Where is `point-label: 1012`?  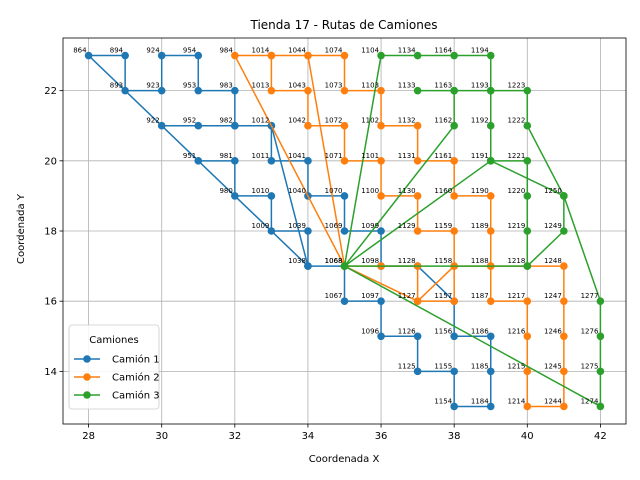
point-label: 1012 is located at coordinates (261, 121).